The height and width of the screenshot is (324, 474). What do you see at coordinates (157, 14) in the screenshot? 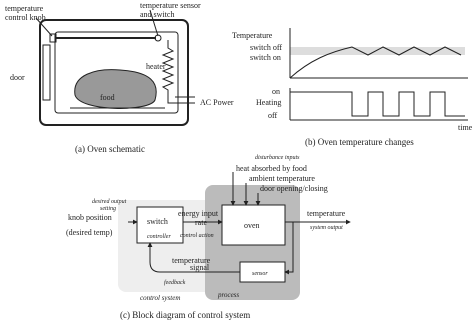
I see `label: and switch` at bounding box center [157, 14].